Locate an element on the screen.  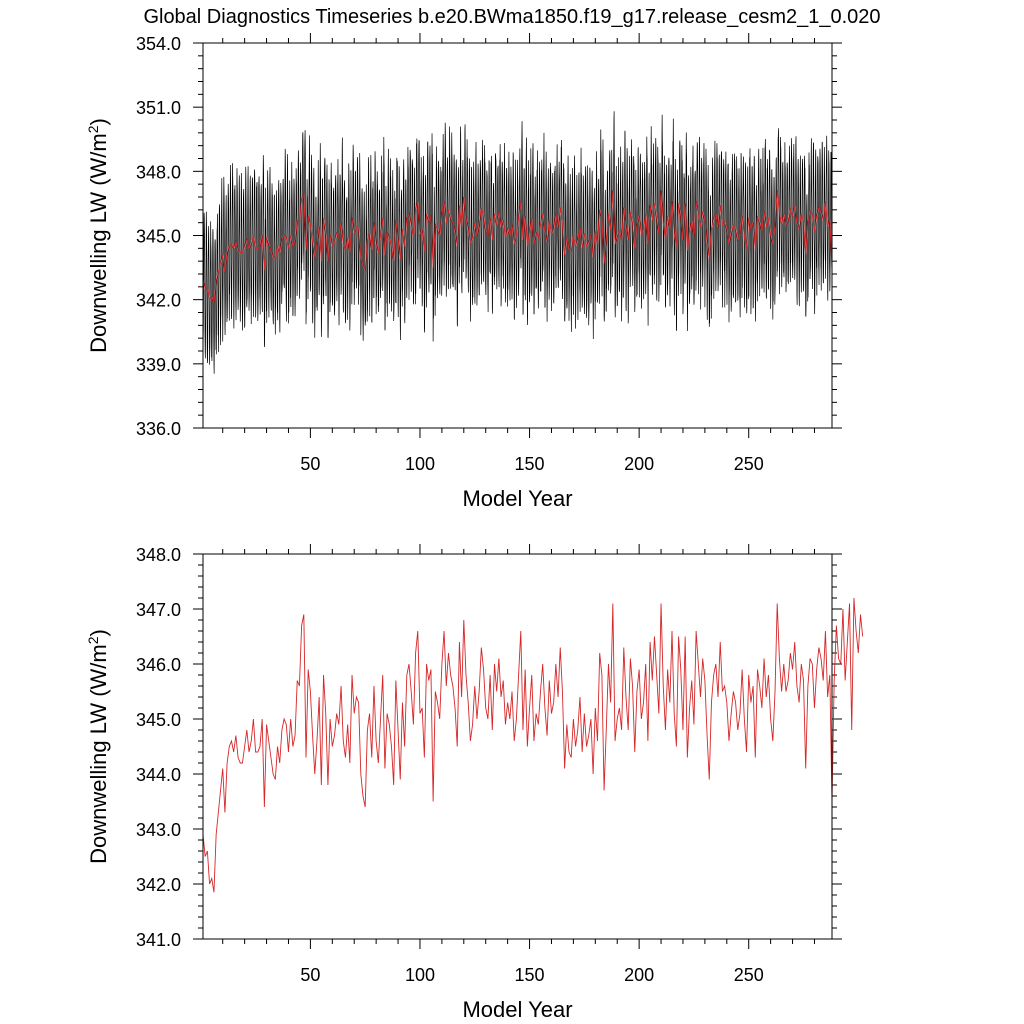
top-annual-series is located at coordinates (517, 246).